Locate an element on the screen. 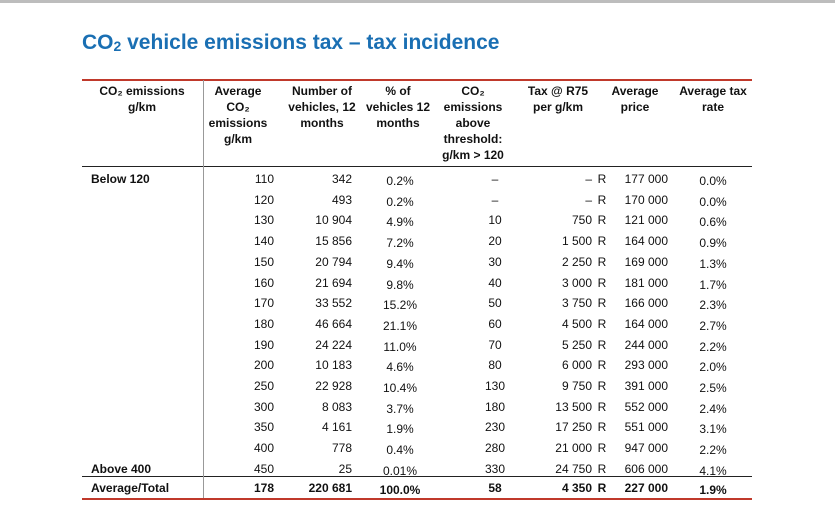 This screenshot has height=506, width=835. table-cell: 15 856 is located at coordinates (333, 241).